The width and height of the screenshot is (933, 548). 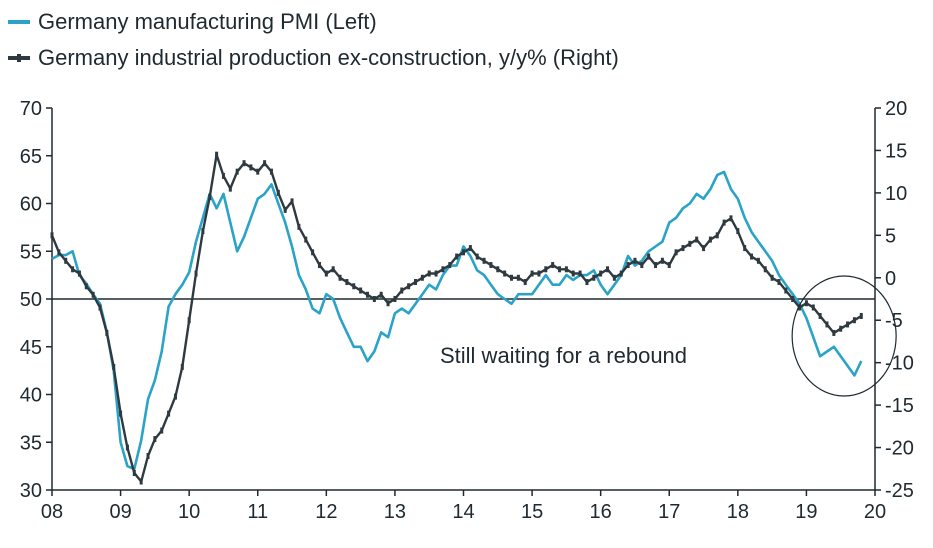 What do you see at coordinates (890, 279) in the screenshot?
I see `y-right-tick-label: 0` at bounding box center [890, 279].